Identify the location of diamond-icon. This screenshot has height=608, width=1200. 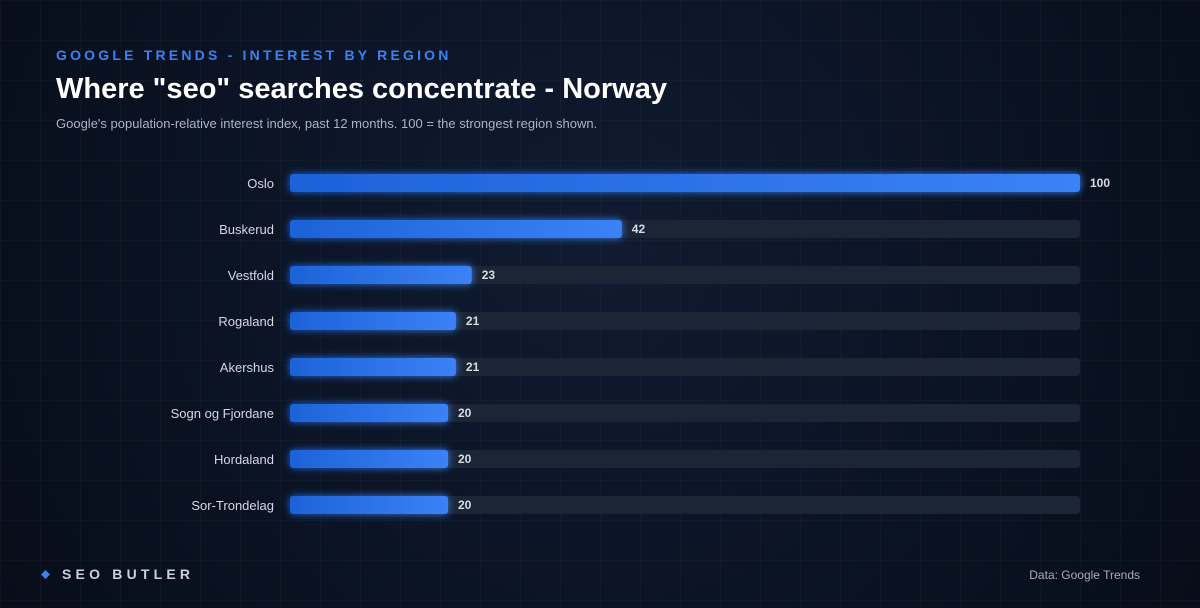
(45, 574).